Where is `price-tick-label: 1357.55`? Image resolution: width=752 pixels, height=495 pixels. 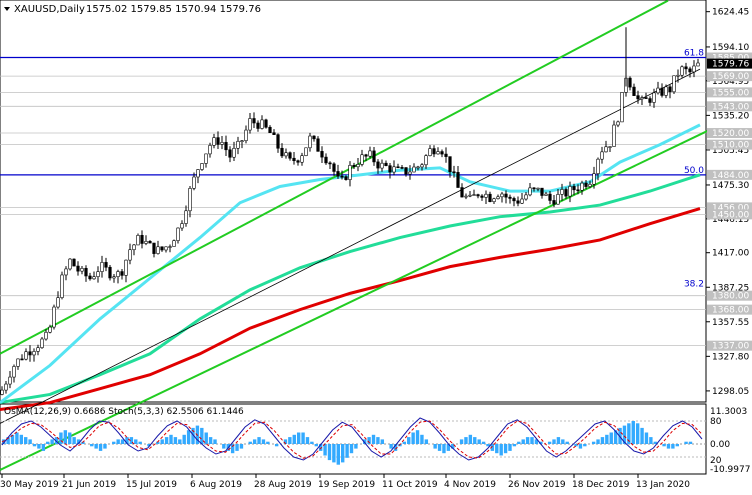
price-tick-label: 1357.55 is located at coordinates (730, 323).